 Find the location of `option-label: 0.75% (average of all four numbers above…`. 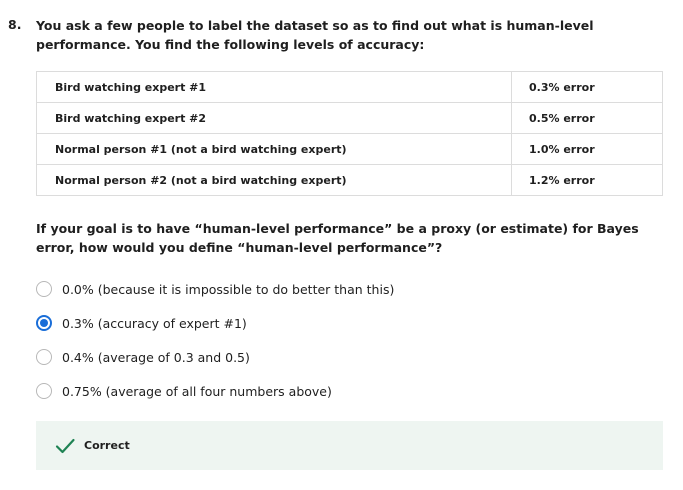

option-label: 0.75% (average of all four numbers above… is located at coordinates (197, 391).